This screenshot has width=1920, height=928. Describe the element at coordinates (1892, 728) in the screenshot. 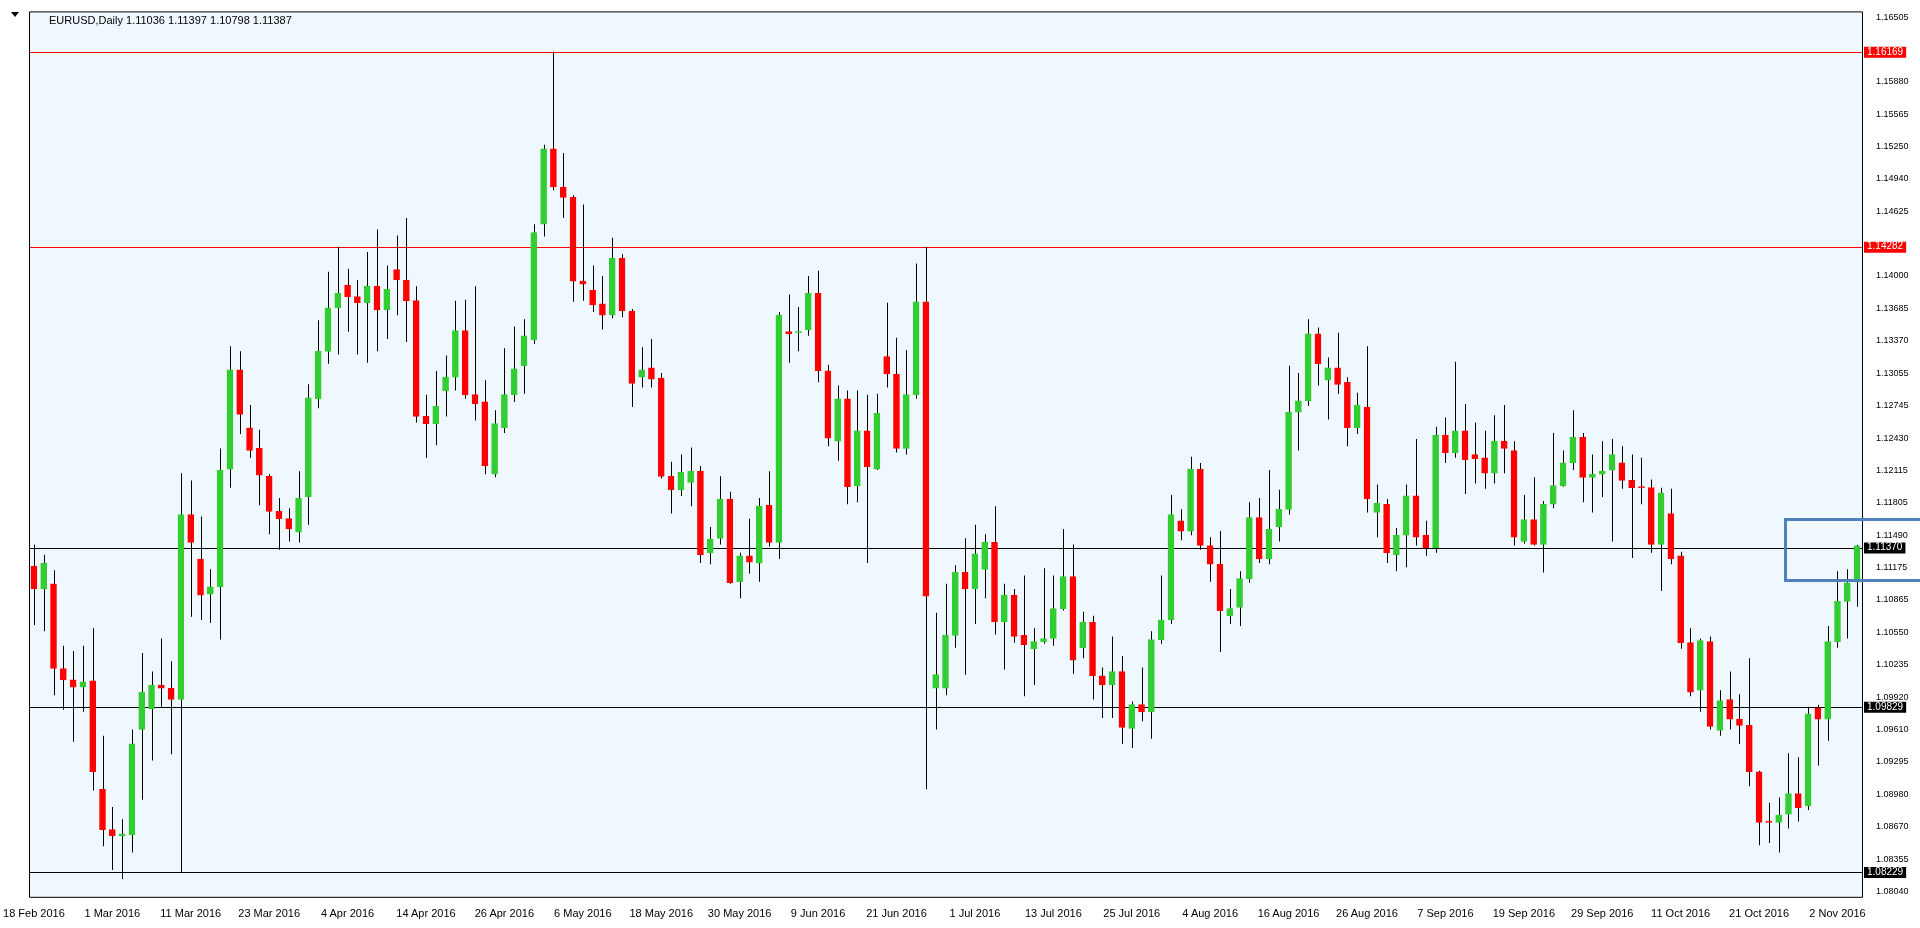

I see `y-tick-label: 1.09610` at that location.